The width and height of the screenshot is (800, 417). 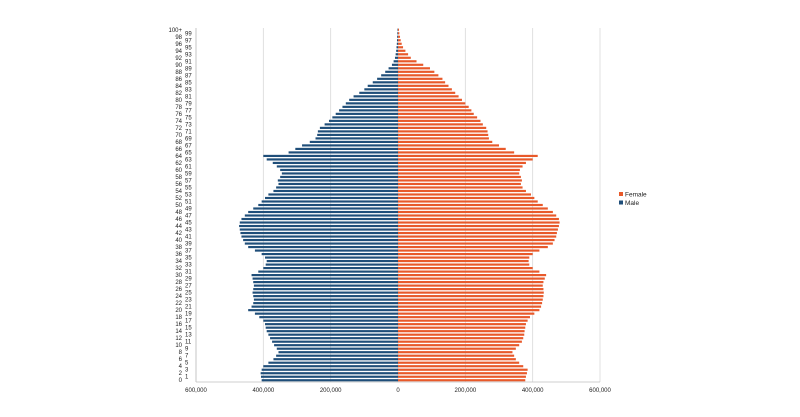 I want to click on age-label: 48, so click(x=178, y=213).